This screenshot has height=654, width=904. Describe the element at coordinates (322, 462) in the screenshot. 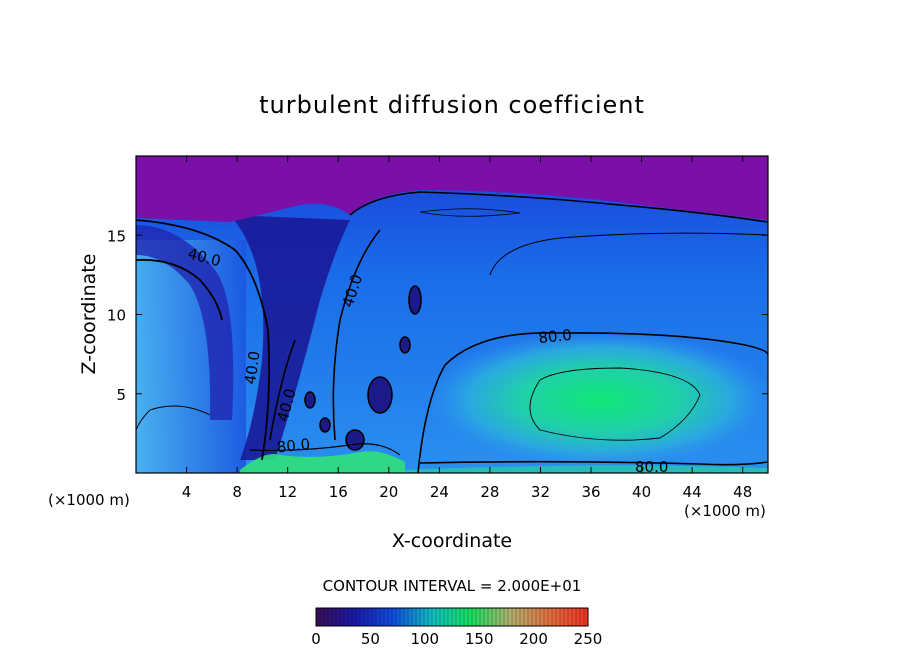

I see `surface-green-streaks` at that location.